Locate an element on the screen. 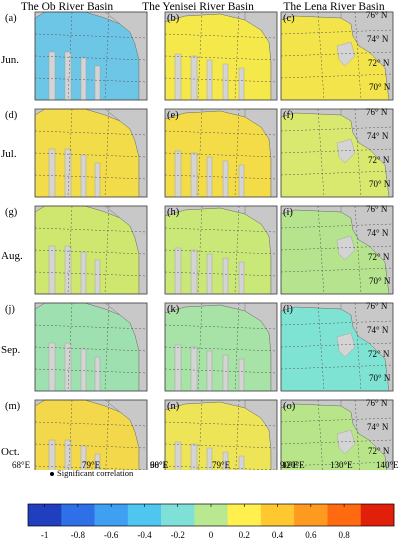  map-panel-f: (f) is located at coordinates (337, 153).